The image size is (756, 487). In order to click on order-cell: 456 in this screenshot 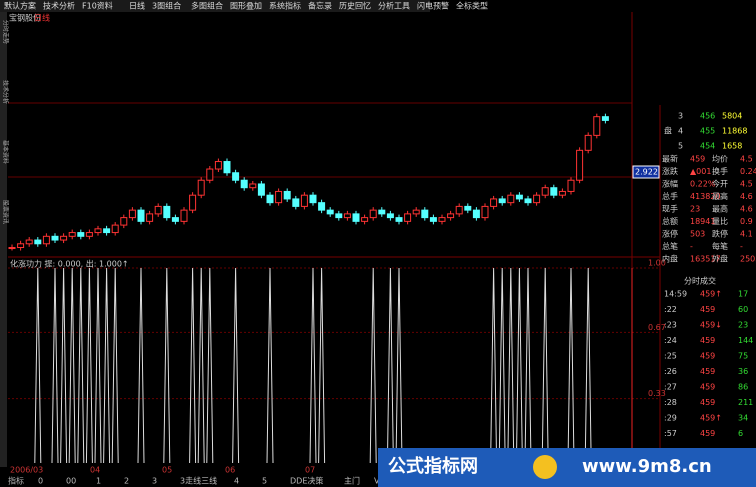, I will do `click(707, 116)`.